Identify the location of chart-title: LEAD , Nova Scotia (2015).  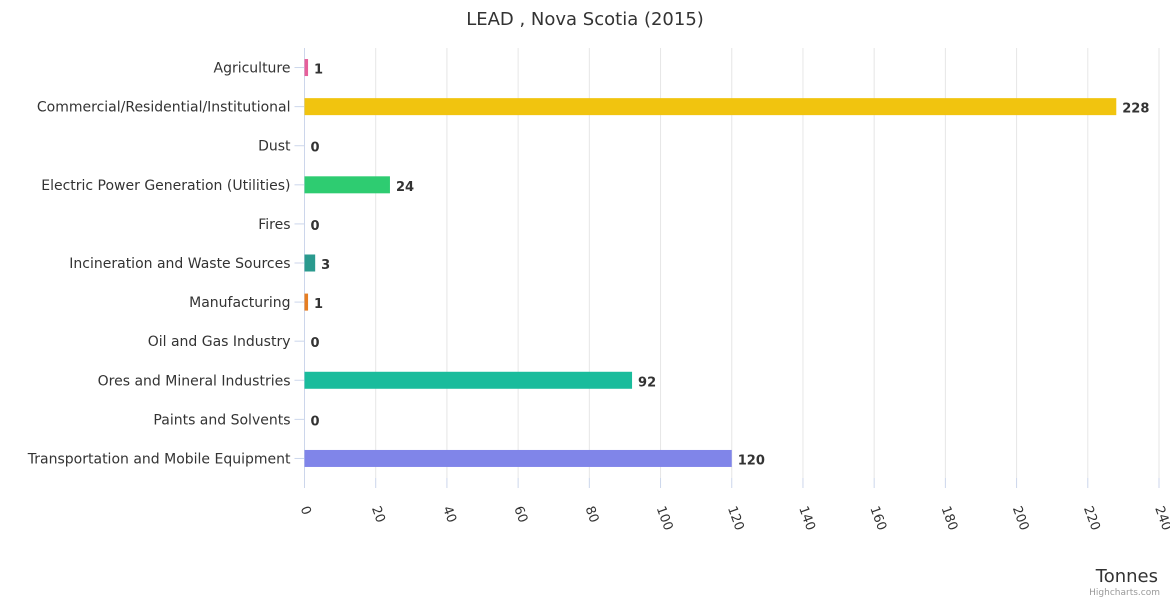
(585, 19).